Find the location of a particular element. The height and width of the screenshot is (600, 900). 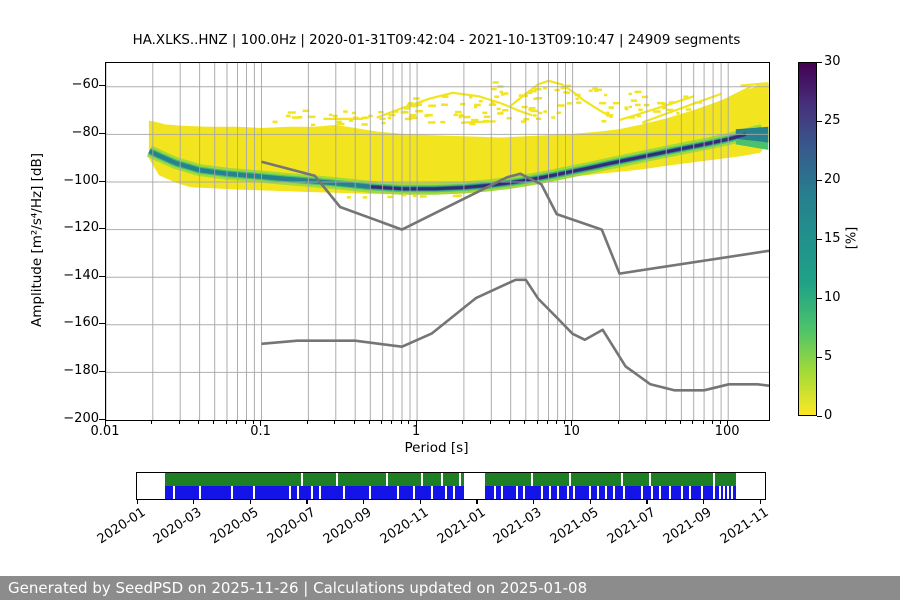

nlnm-line is located at coordinates (515, 335).